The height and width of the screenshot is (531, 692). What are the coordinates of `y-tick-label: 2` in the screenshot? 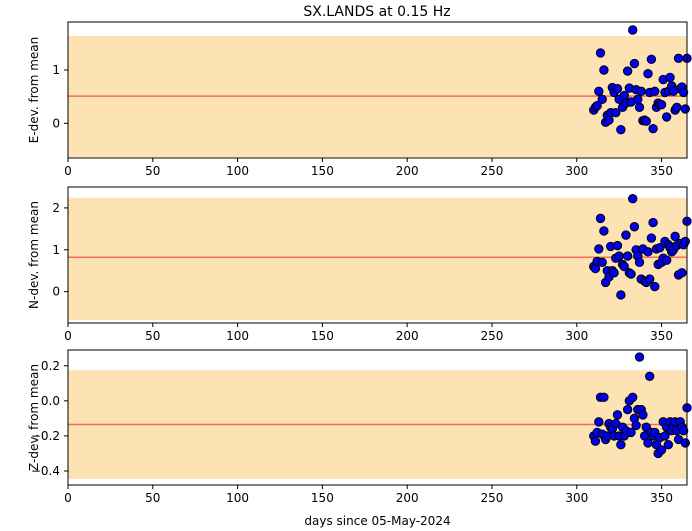 It's located at (56, 208).